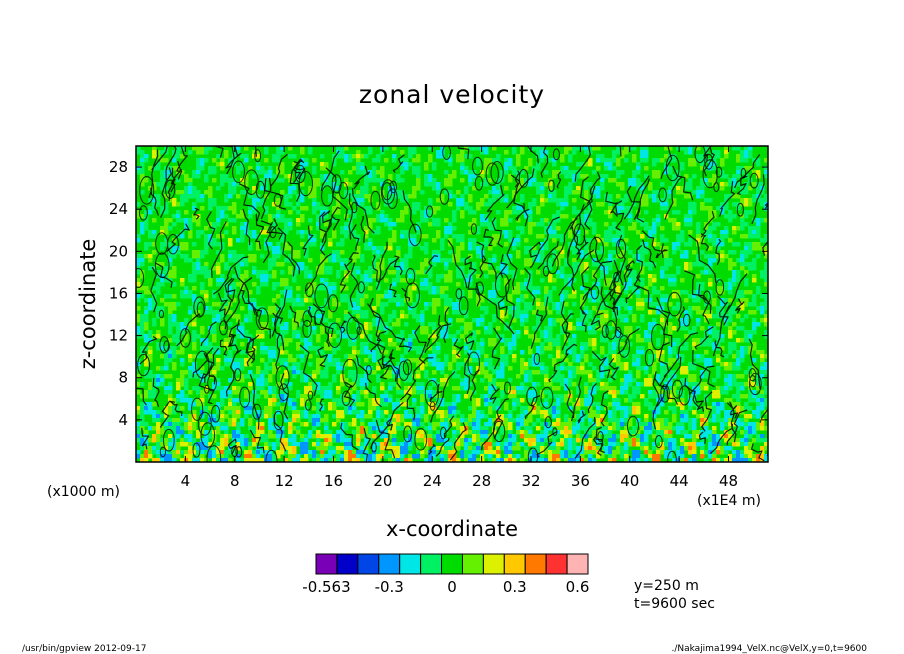  What do you see at coordinates (118, 251) in the screenshot?
I see `y-tick-label: 20` at bounding box center [118, 251].